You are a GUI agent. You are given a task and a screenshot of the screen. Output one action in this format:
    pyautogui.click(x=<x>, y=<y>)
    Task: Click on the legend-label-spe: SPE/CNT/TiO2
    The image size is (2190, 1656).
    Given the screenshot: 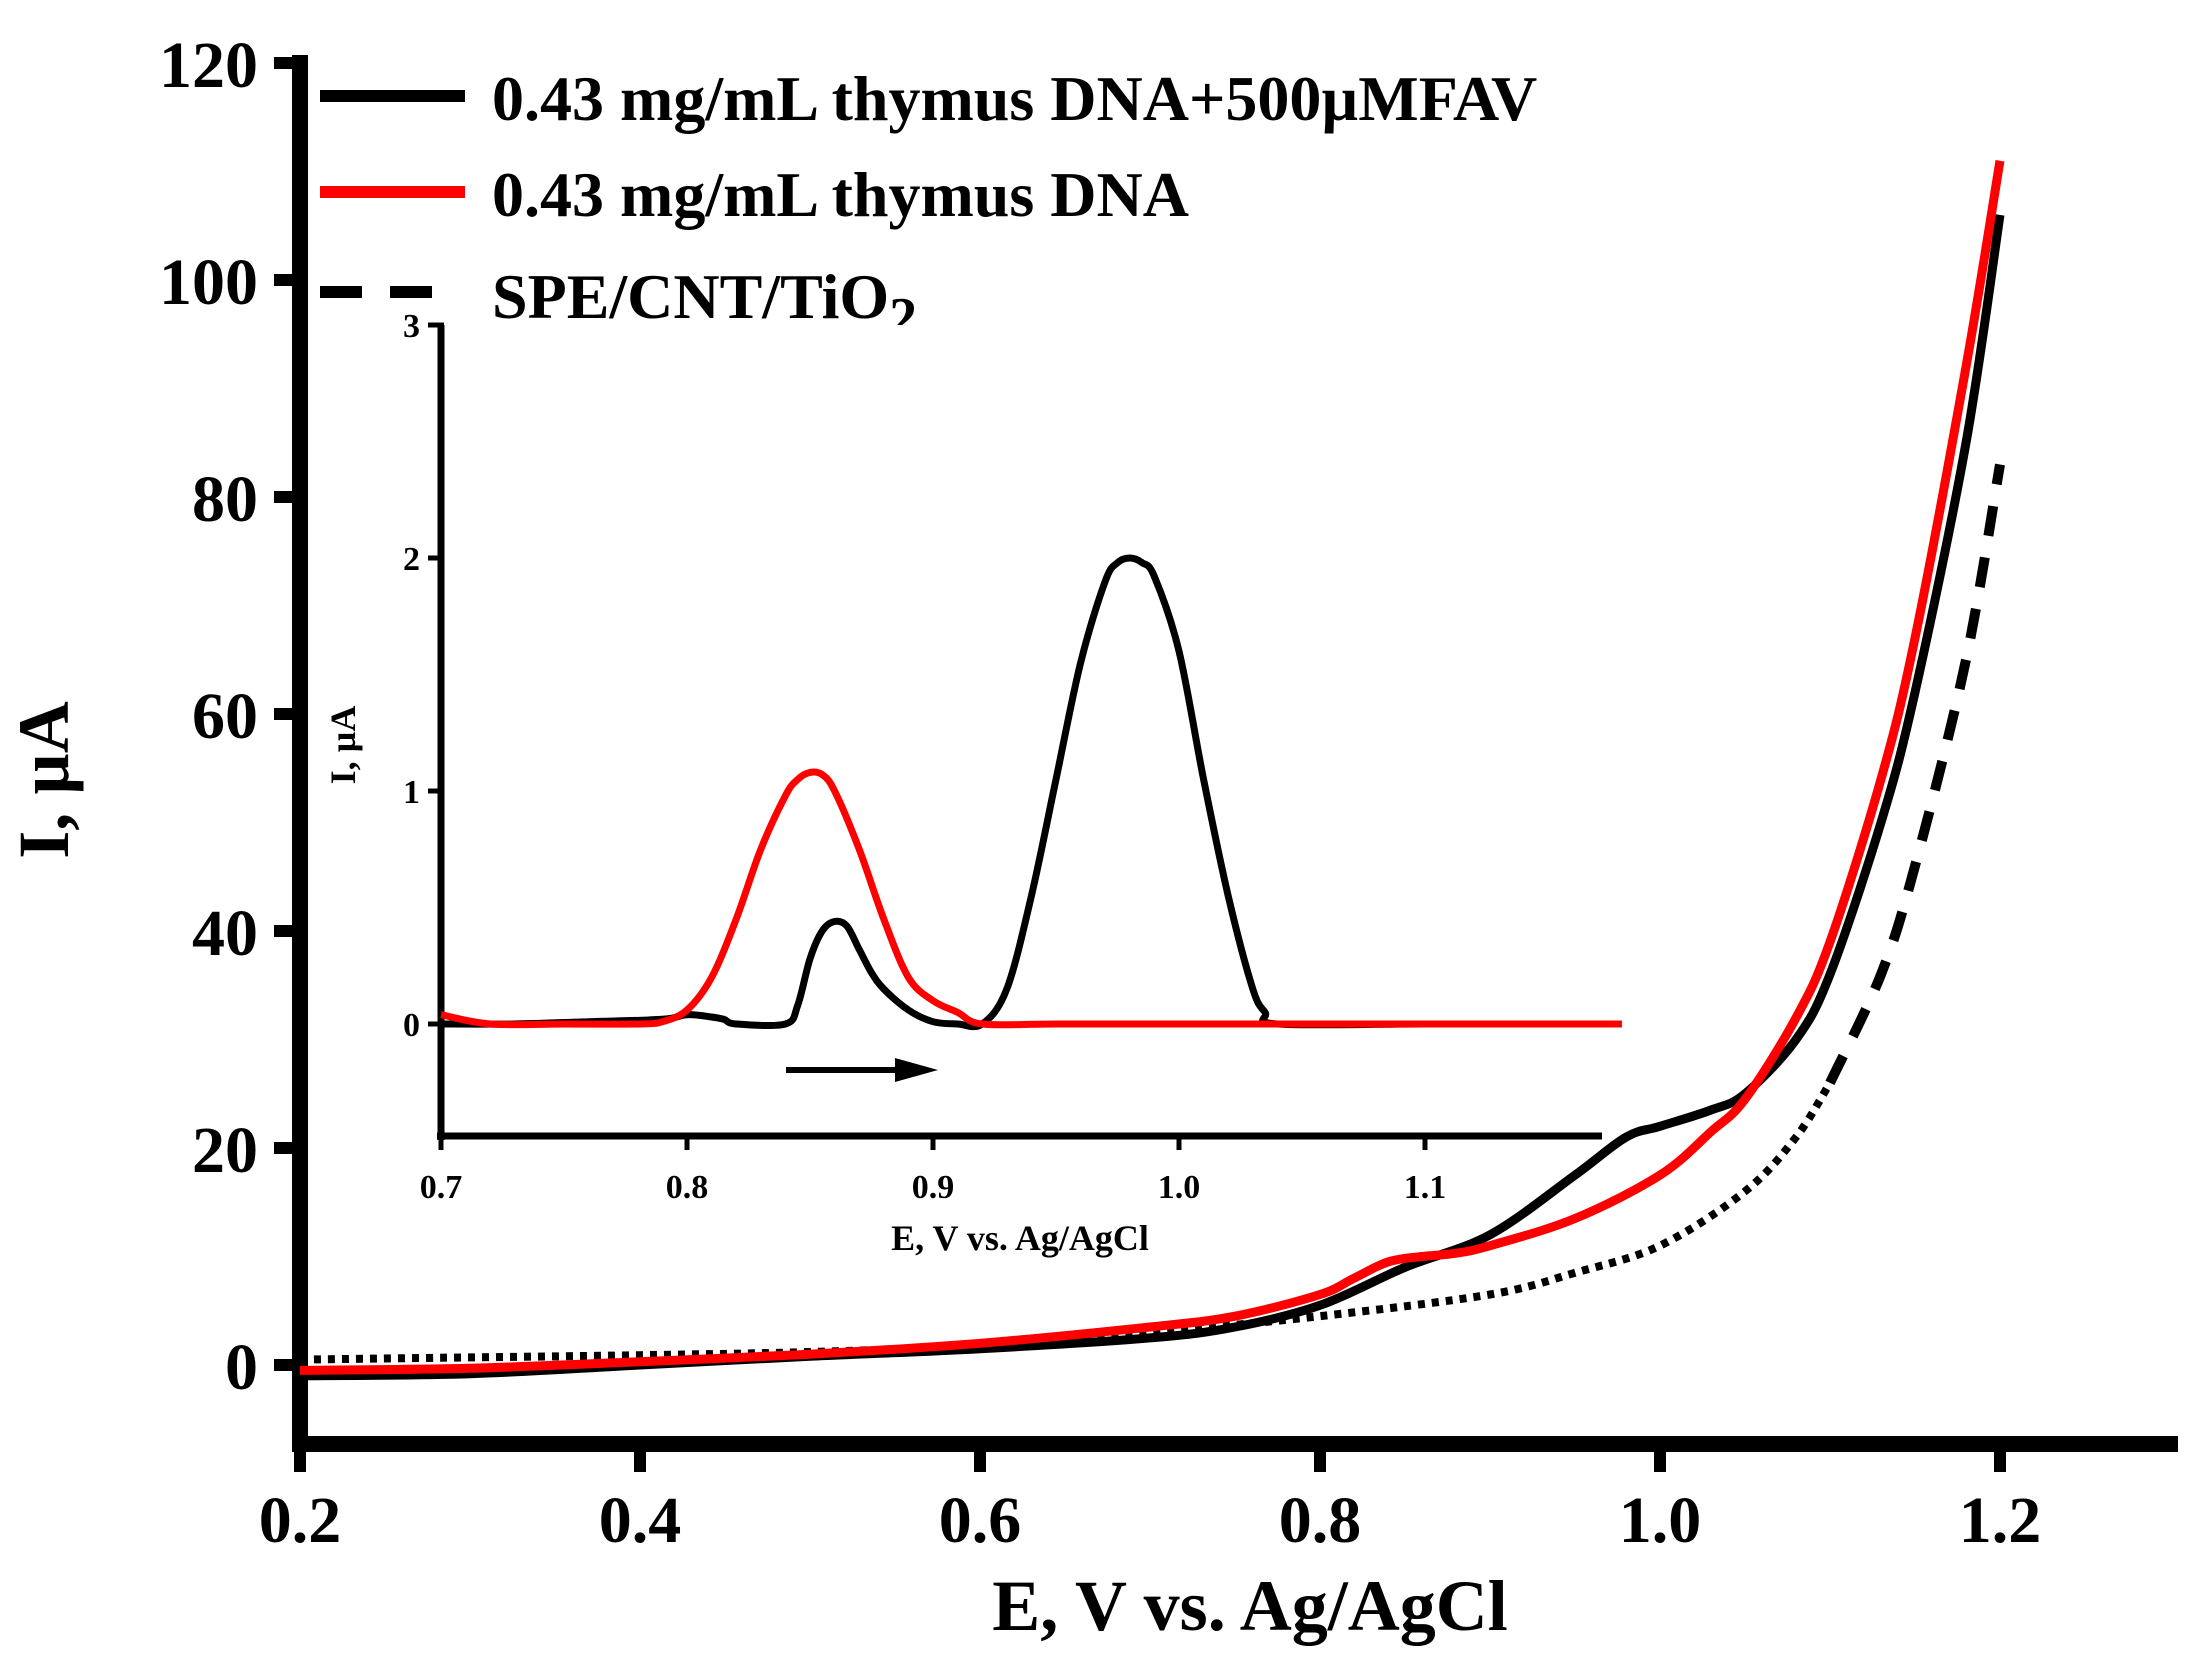 What is the action you would take?
    pyautogui.click(x=704, y=305)
    